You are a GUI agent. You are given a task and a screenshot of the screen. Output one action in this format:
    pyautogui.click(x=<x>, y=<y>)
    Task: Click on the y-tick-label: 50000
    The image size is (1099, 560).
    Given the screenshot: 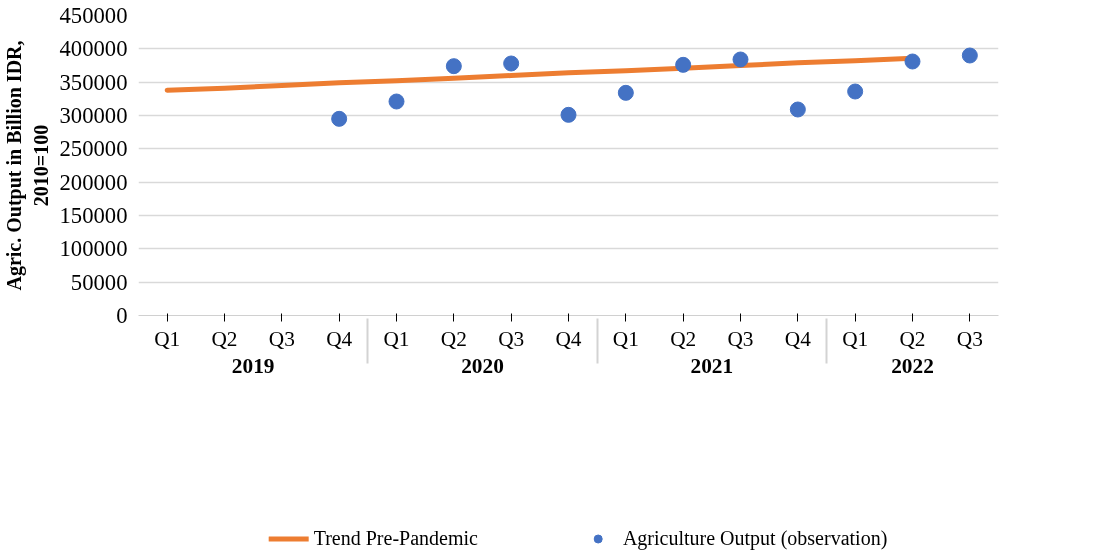 What is the action you would take?
    pyautogui.click(x=99, y=282)
    